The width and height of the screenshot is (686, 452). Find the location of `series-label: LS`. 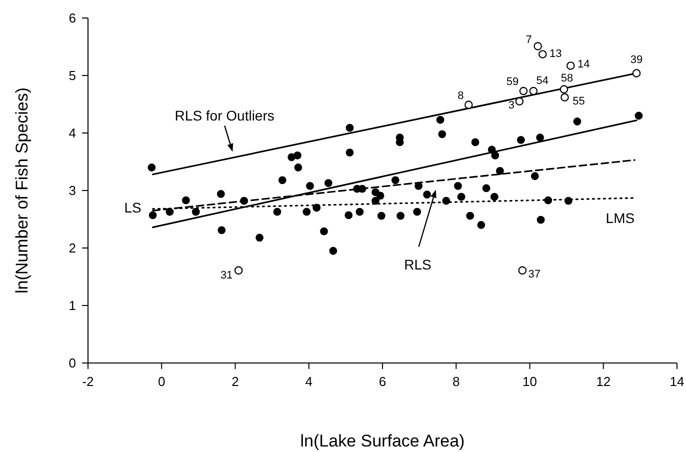

series-label: LS is located at coordinates (133, 208).